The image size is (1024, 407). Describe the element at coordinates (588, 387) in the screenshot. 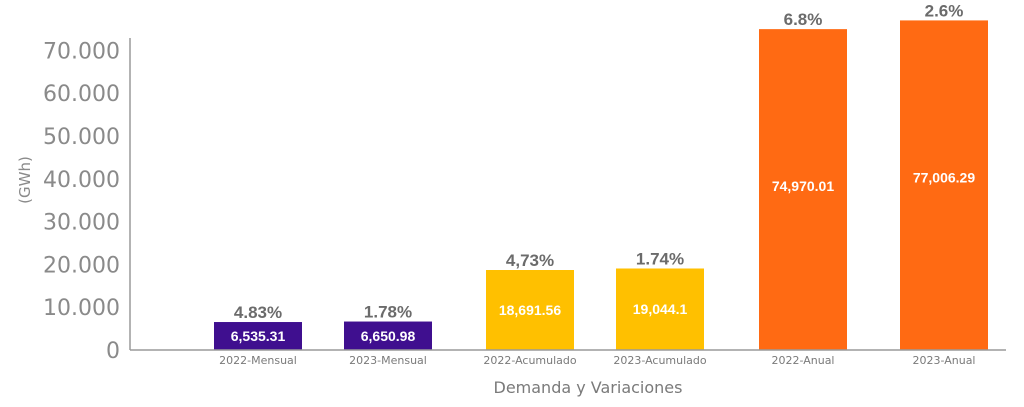

I see `x-axis-title: Demanda y Variaciones` at that location.